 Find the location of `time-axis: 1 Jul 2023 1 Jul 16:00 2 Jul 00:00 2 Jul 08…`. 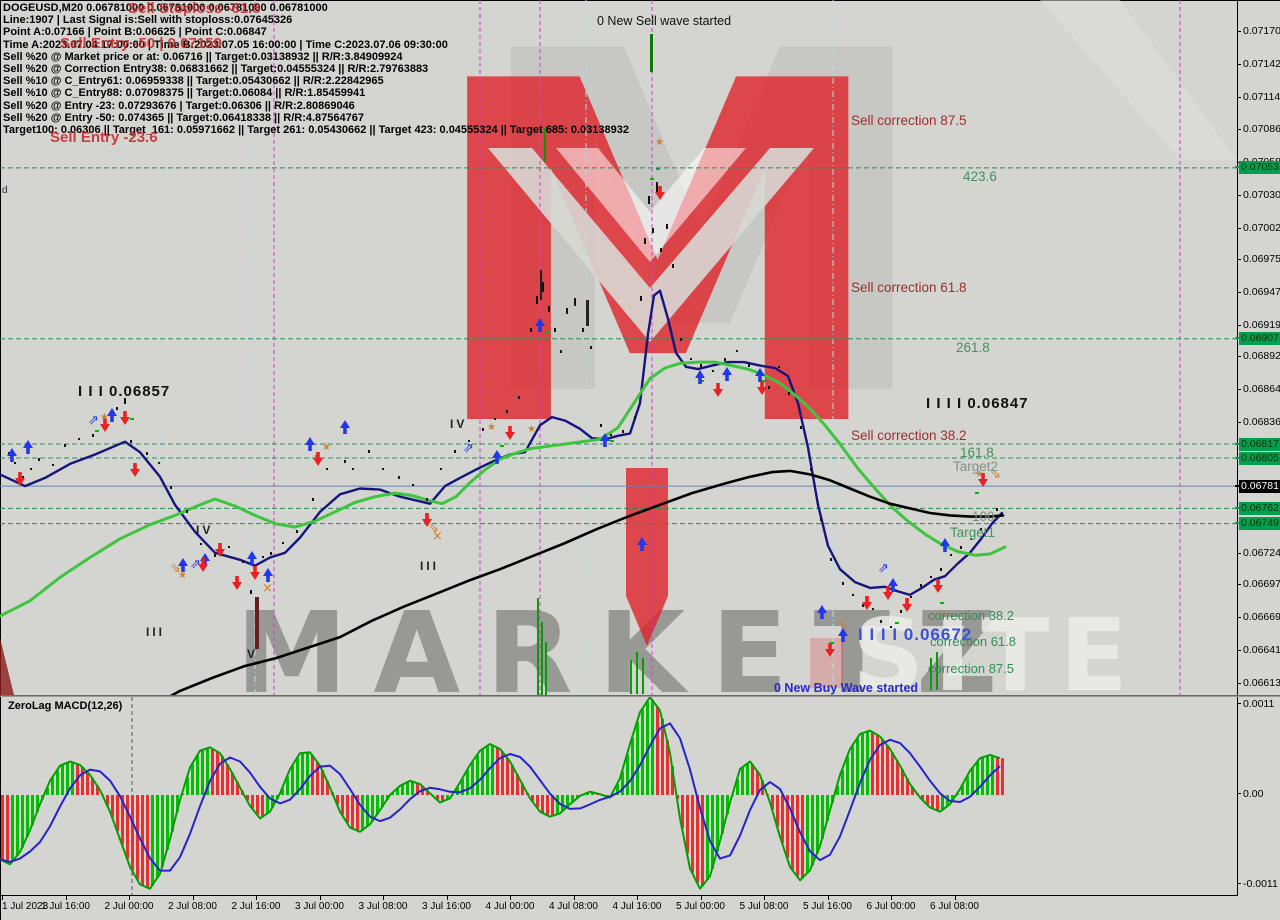

time-axis: 1 Jul 2023 1 Jul 16:00 2 Jul 00:00 2 Jul 08… is located at coordinates (640, 908).